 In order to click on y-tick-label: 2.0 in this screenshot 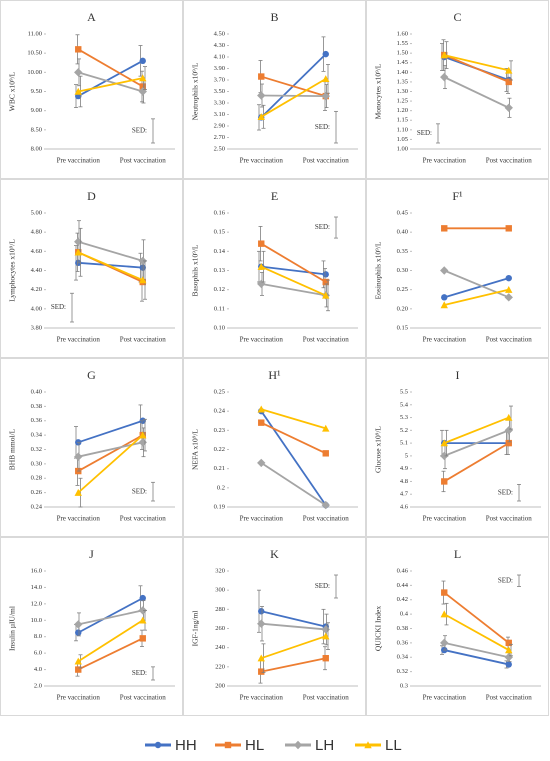, I will do `click(38, 685)`.